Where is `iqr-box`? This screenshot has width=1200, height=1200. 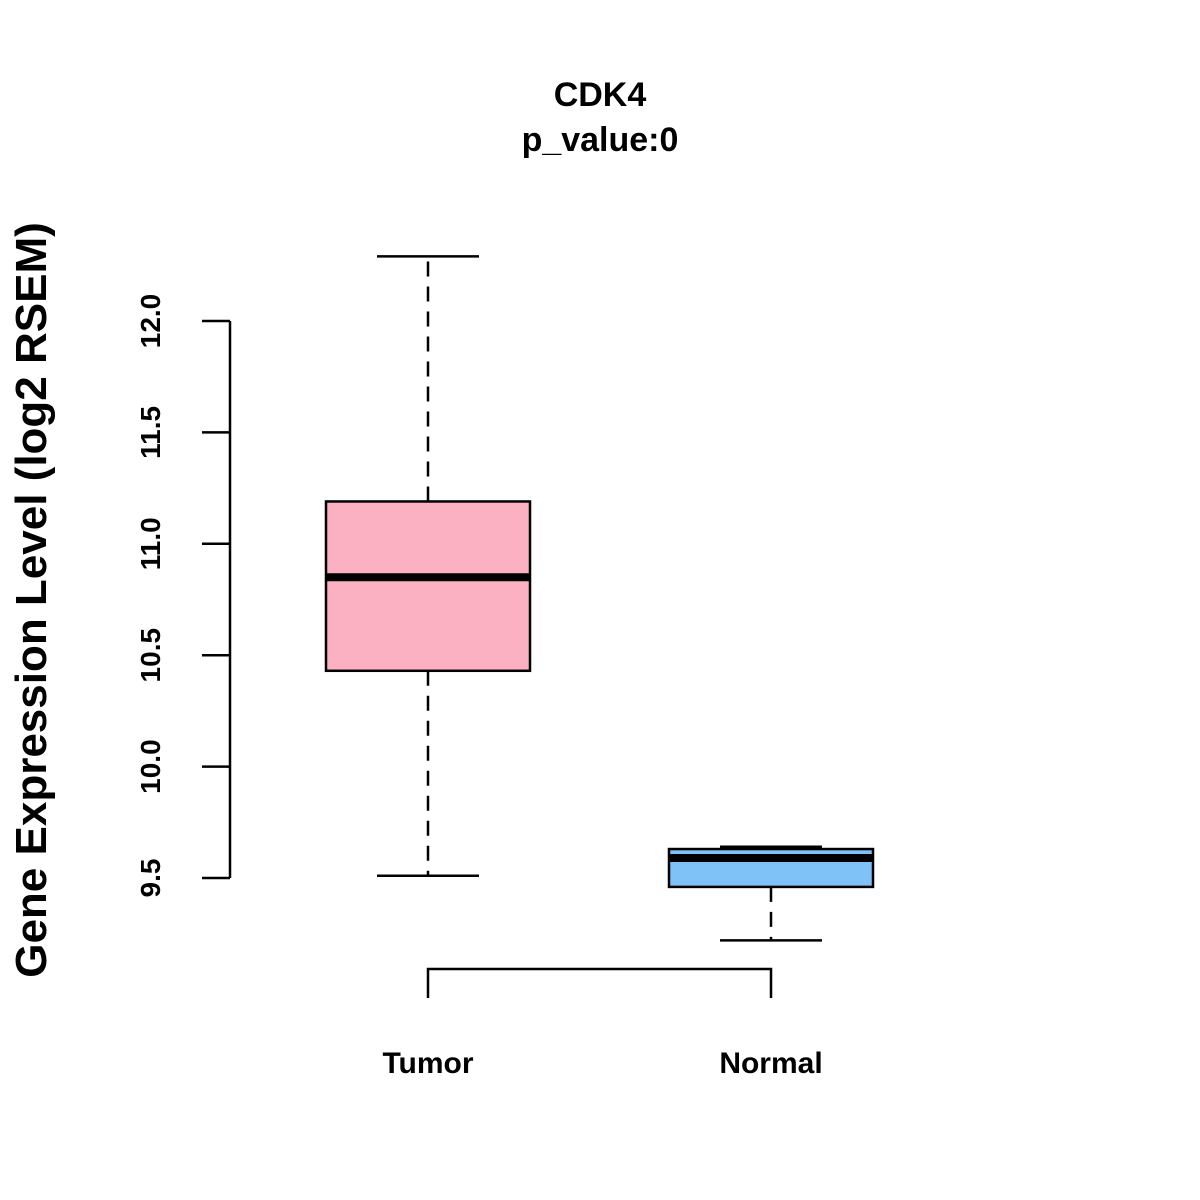 iqr-box is located at coordinates (428, 586).